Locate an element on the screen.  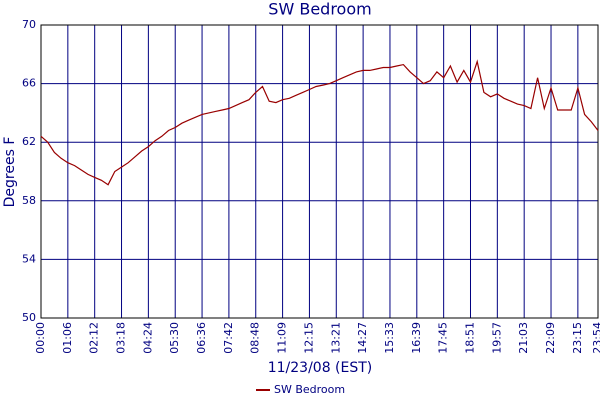
x-tick-label: 21:03 is located at coordinates (523, 338).